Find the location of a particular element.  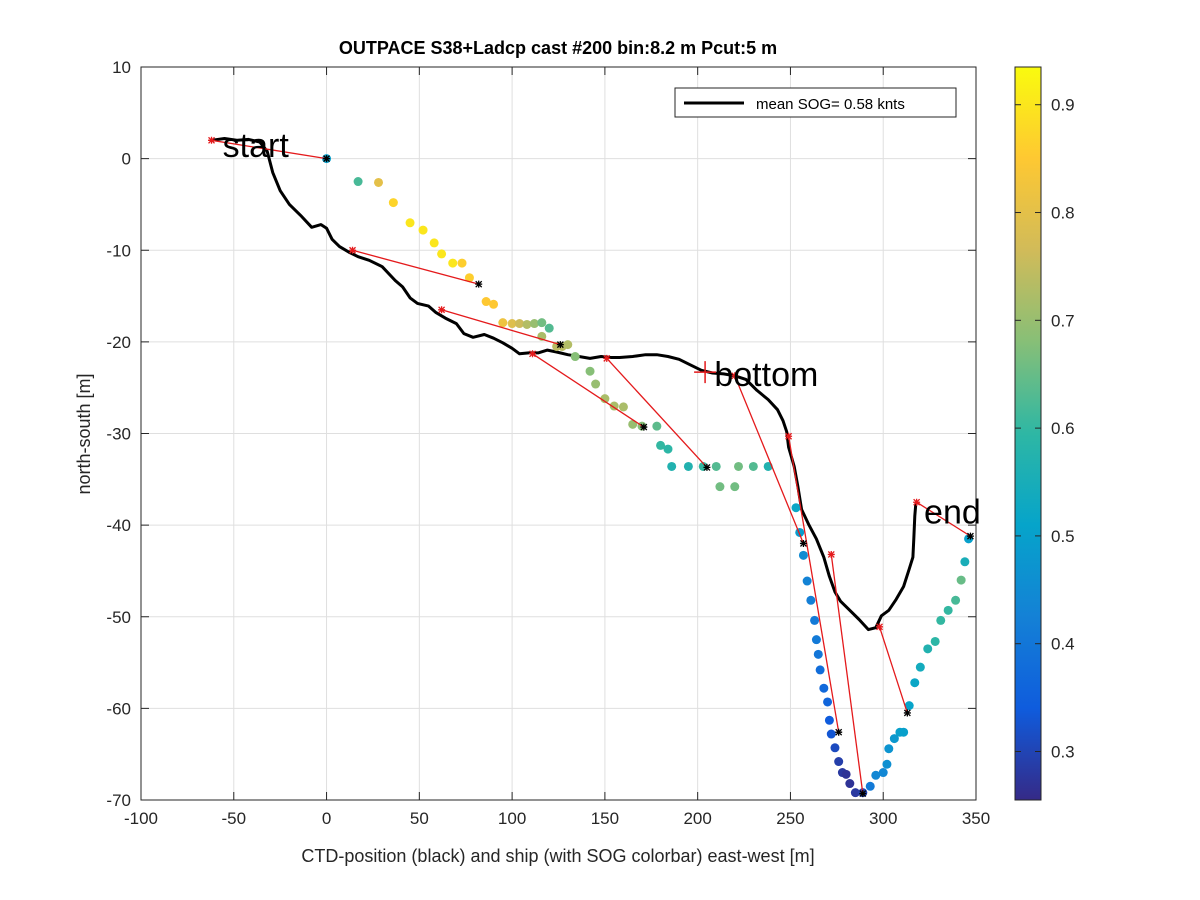

colorbar-tick-label: 0.5 is located at coordinates (1063, 536).